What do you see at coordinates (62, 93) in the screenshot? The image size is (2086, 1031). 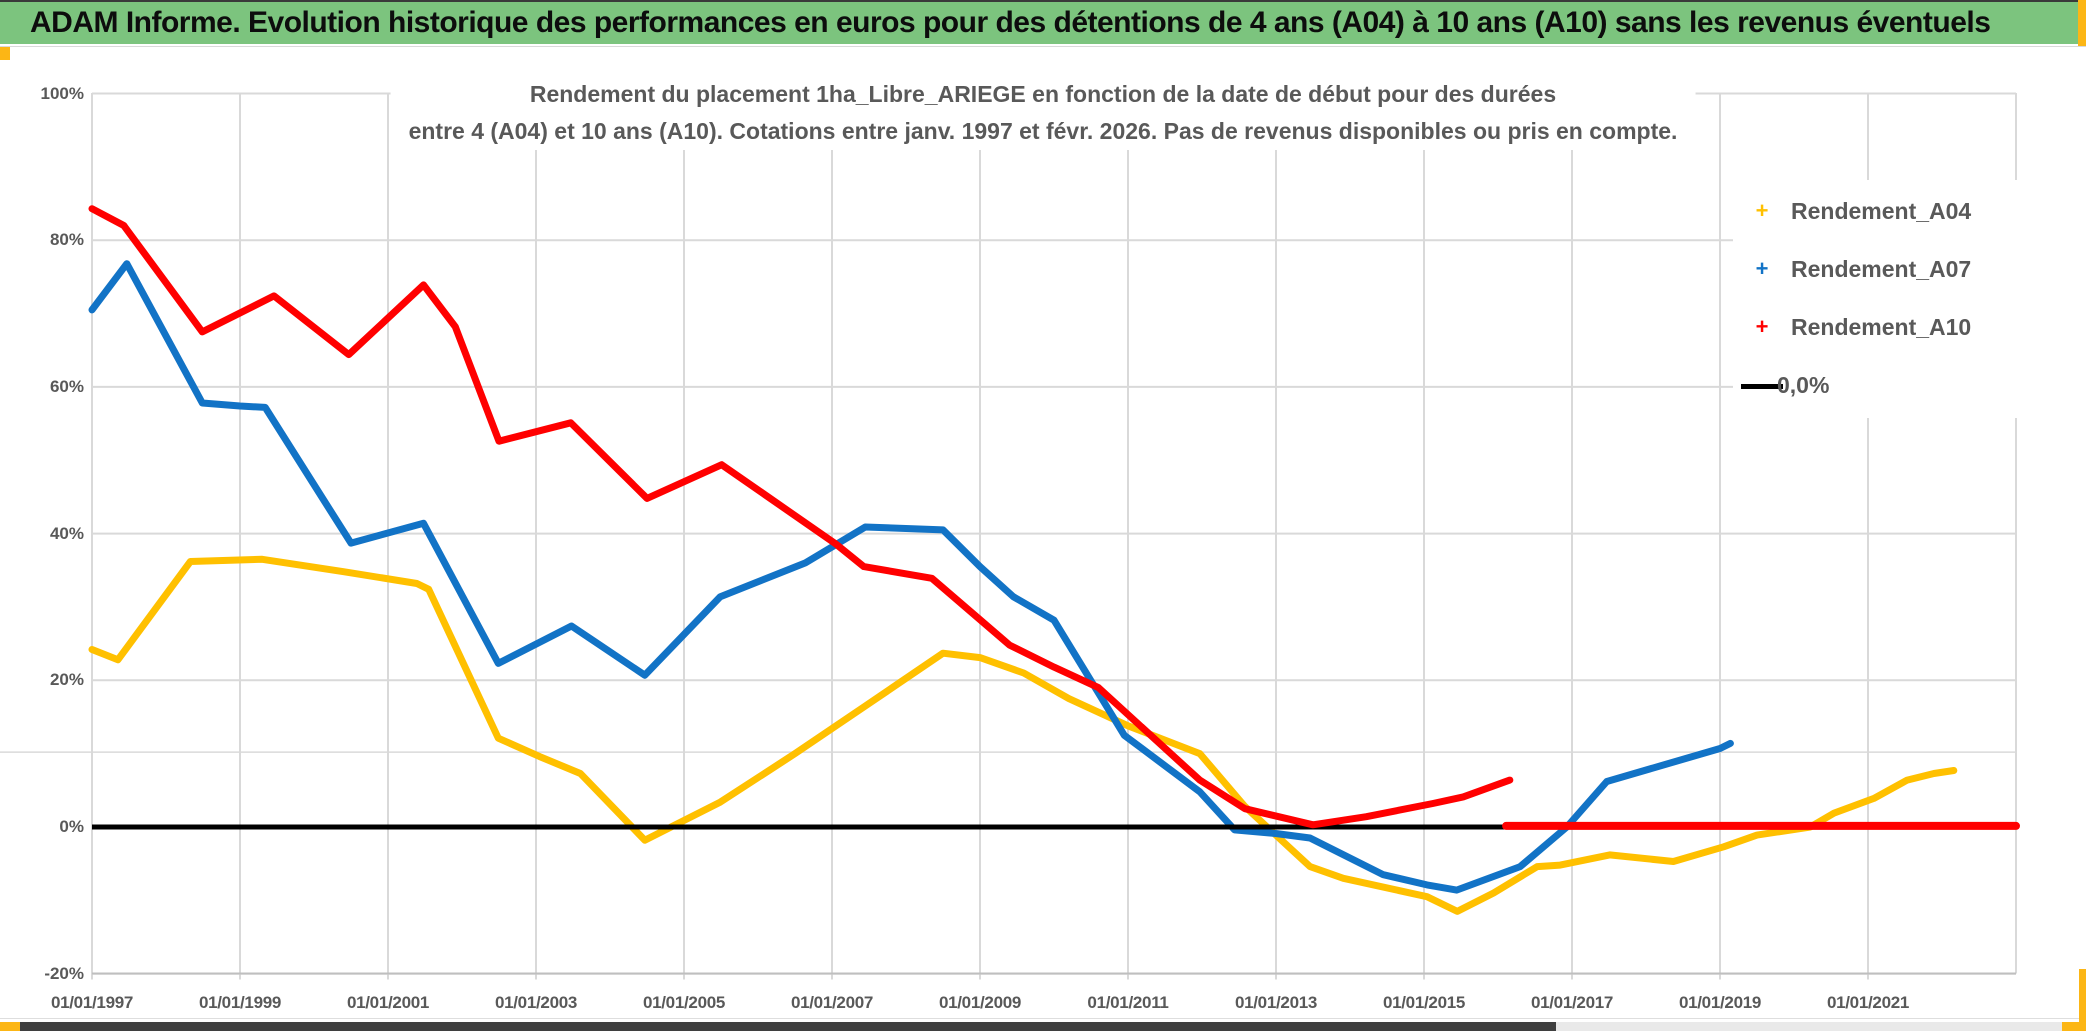 I see `y-axis-label: 100%` at bounding box center [62, 93].